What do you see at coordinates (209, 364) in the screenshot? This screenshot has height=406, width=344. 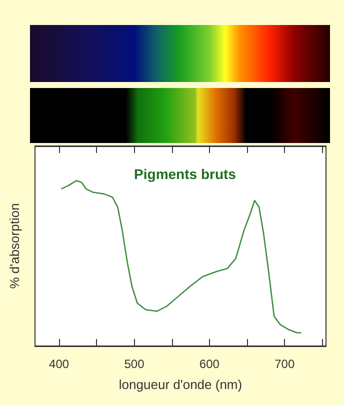 I see `x-tick-label: 600` at bounding box center [209, 364].